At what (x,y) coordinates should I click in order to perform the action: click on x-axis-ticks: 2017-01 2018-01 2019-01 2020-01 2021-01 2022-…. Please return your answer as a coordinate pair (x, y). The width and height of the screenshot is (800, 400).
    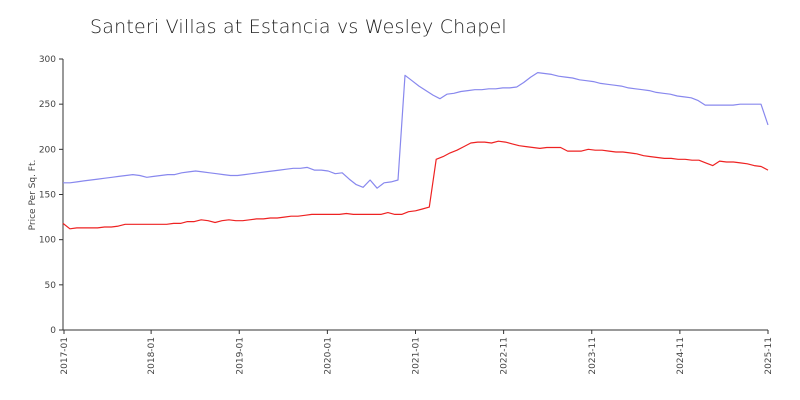
    Looking at the image, I should click on (417, 352).